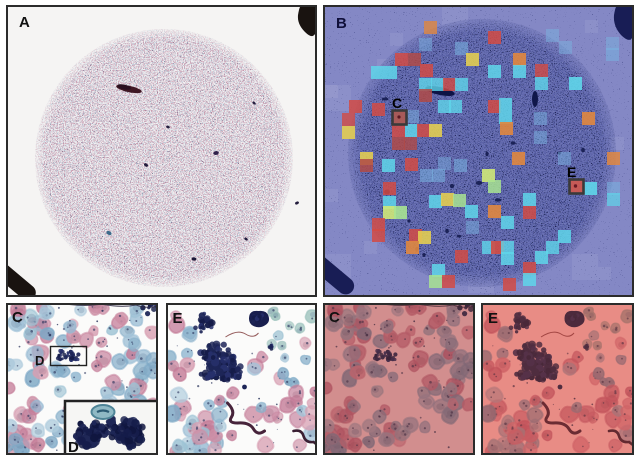 The width and height of the screenshot is (640, 462). Describe the element at coordinates (24, 22) in the screenshot. I see `svg-text: A` at that location.